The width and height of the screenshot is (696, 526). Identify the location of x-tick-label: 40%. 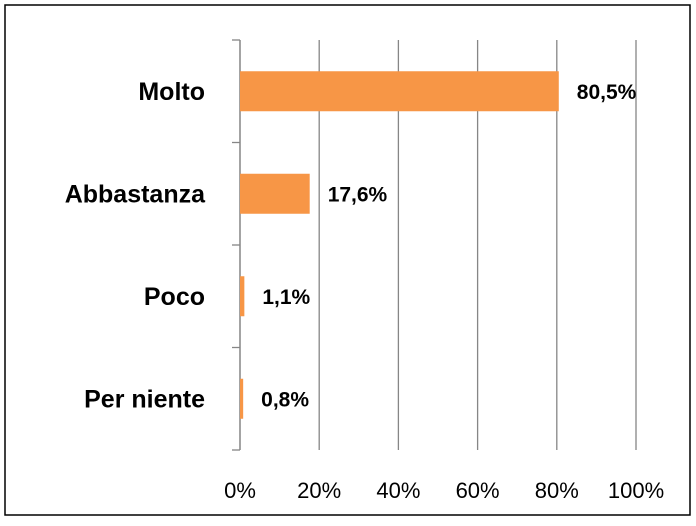
(398, 490).